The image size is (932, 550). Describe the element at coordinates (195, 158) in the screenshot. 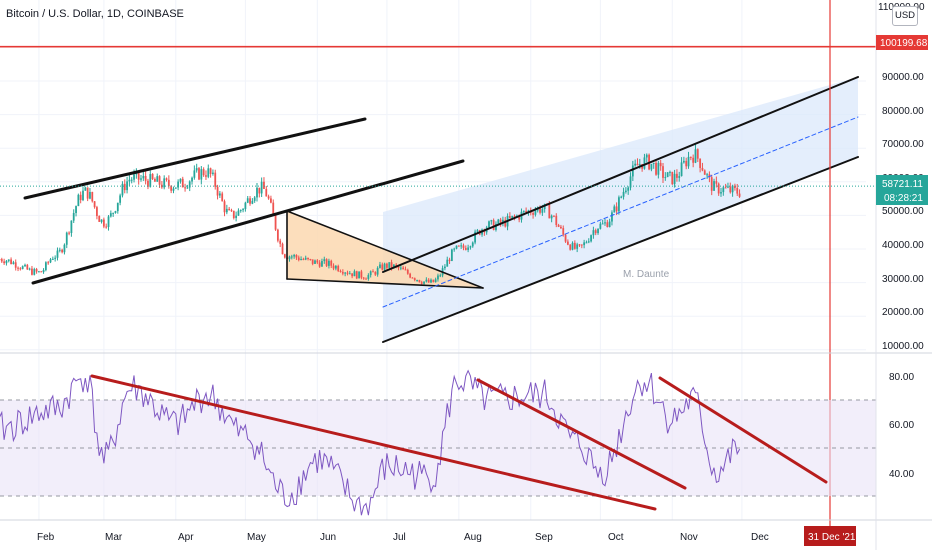

I see `upper-trendline-left` at that location.